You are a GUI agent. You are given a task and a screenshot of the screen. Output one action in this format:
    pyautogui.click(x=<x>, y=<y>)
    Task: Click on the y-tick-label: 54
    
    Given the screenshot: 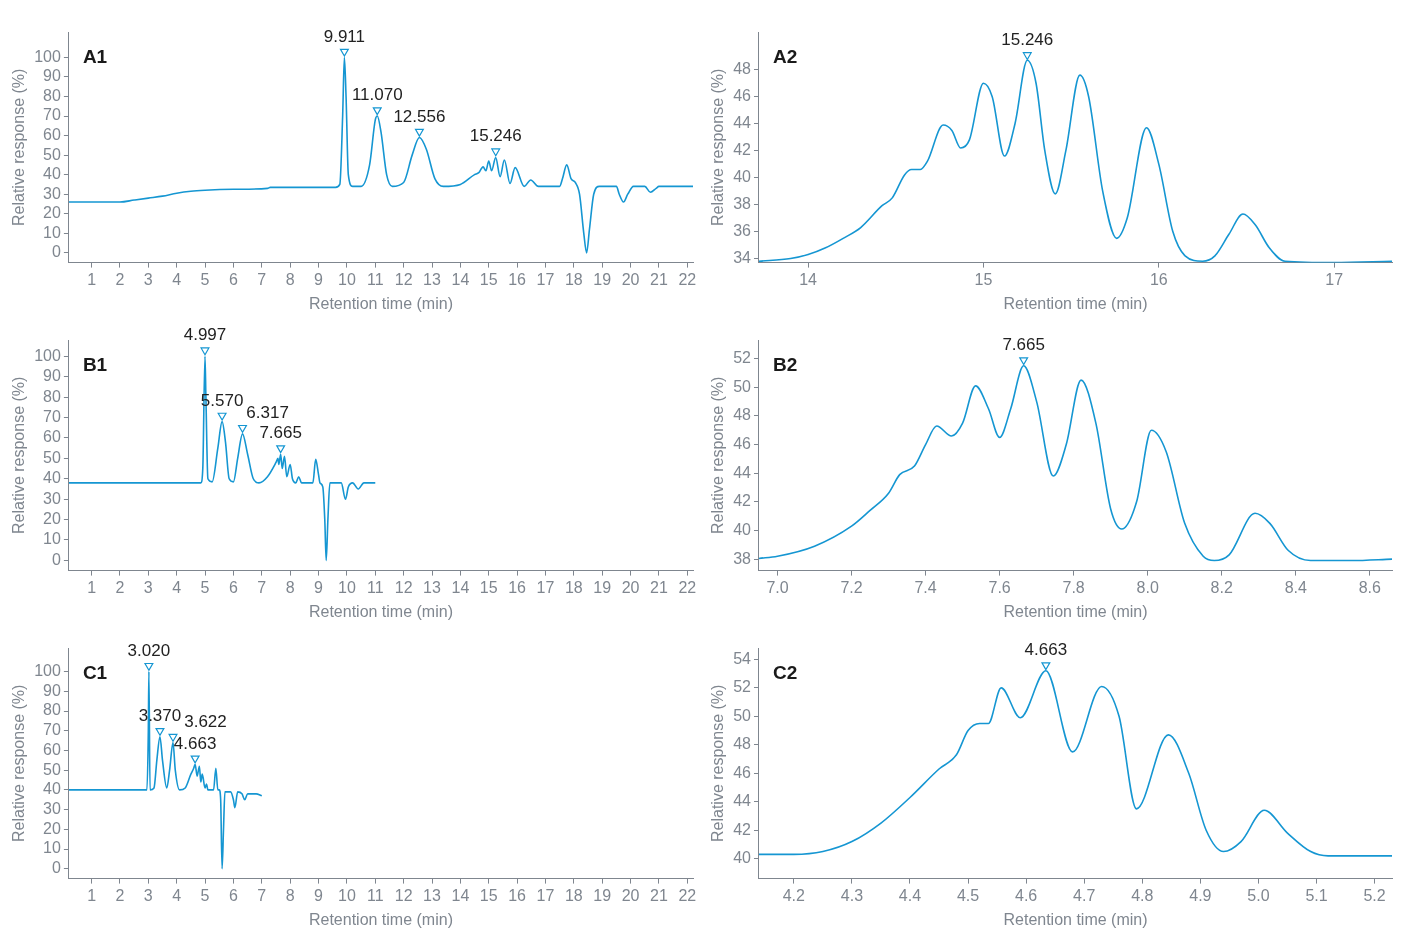 What is the action you would take?
    pyautogui.click(x=742, y=658)
    